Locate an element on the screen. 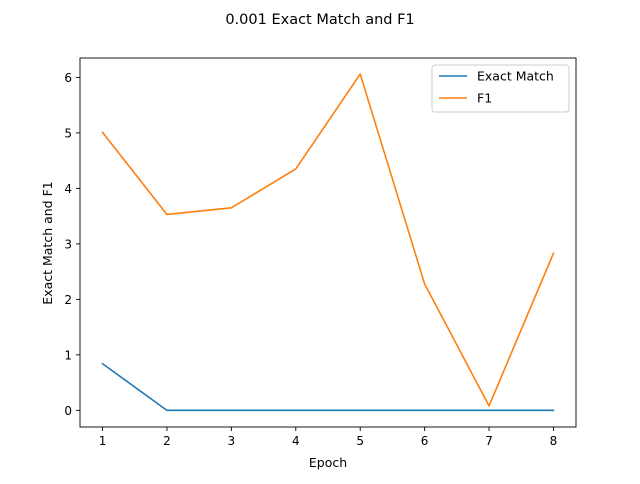 This screenshot has width=640, height=484. y-tick-label: 0 is located at coordinates (68, 411).